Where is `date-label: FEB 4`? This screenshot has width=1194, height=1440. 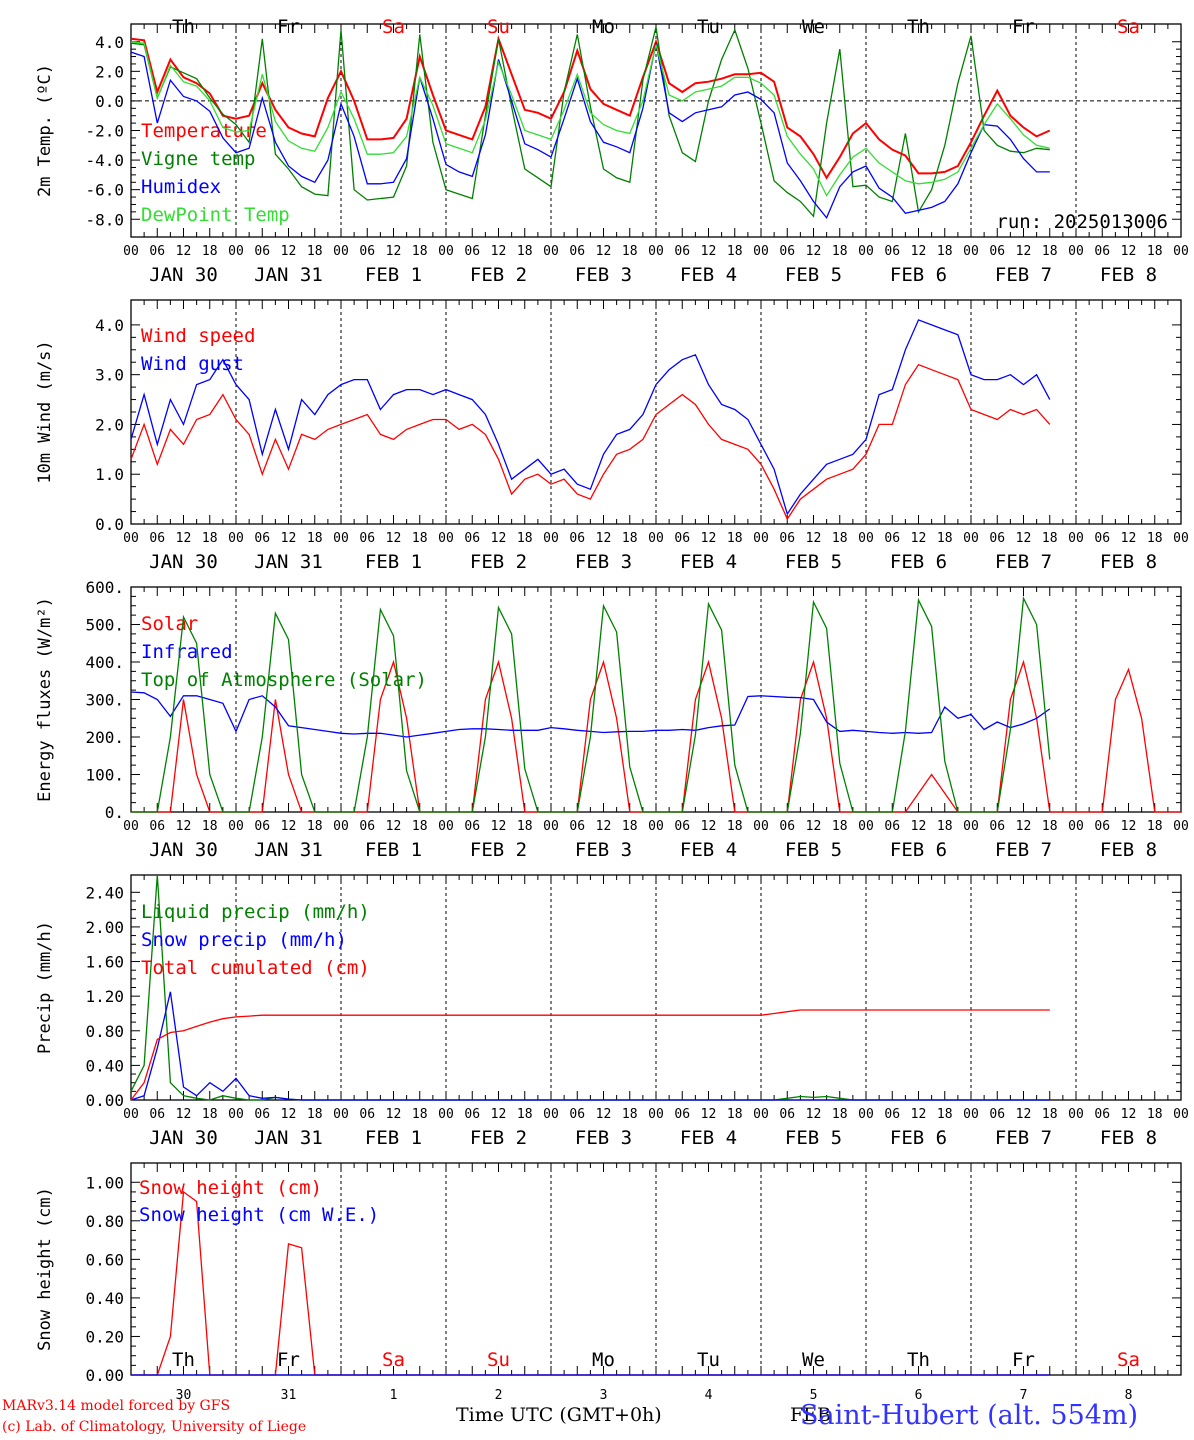 date-label: FEB 4 is located at coordinates (708, 1138).